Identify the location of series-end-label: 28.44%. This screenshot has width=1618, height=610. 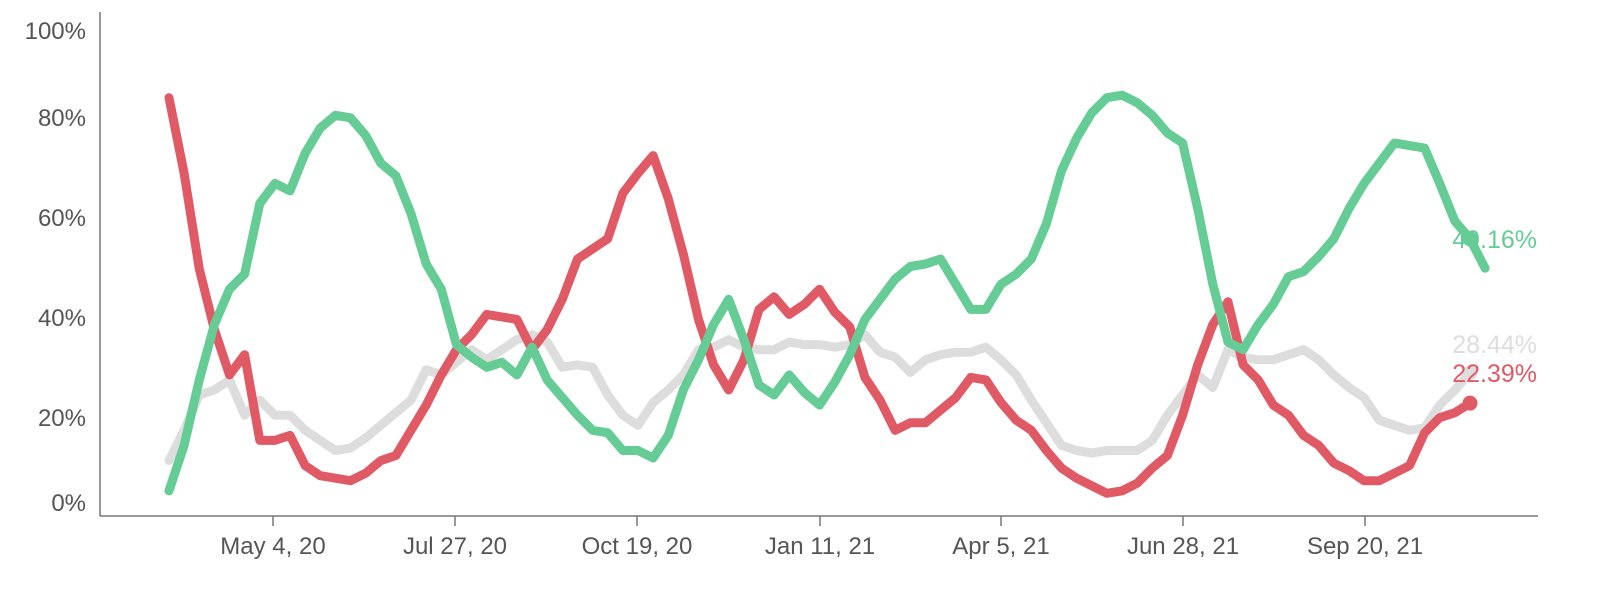
(1494, 345).